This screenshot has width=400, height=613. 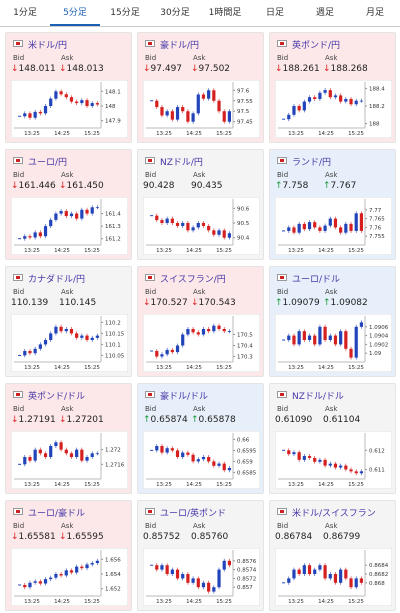 What do you see at coordinates (175, 13) in the screenshot?
I see `tab: 30分足` at bounding box center [175, 13].